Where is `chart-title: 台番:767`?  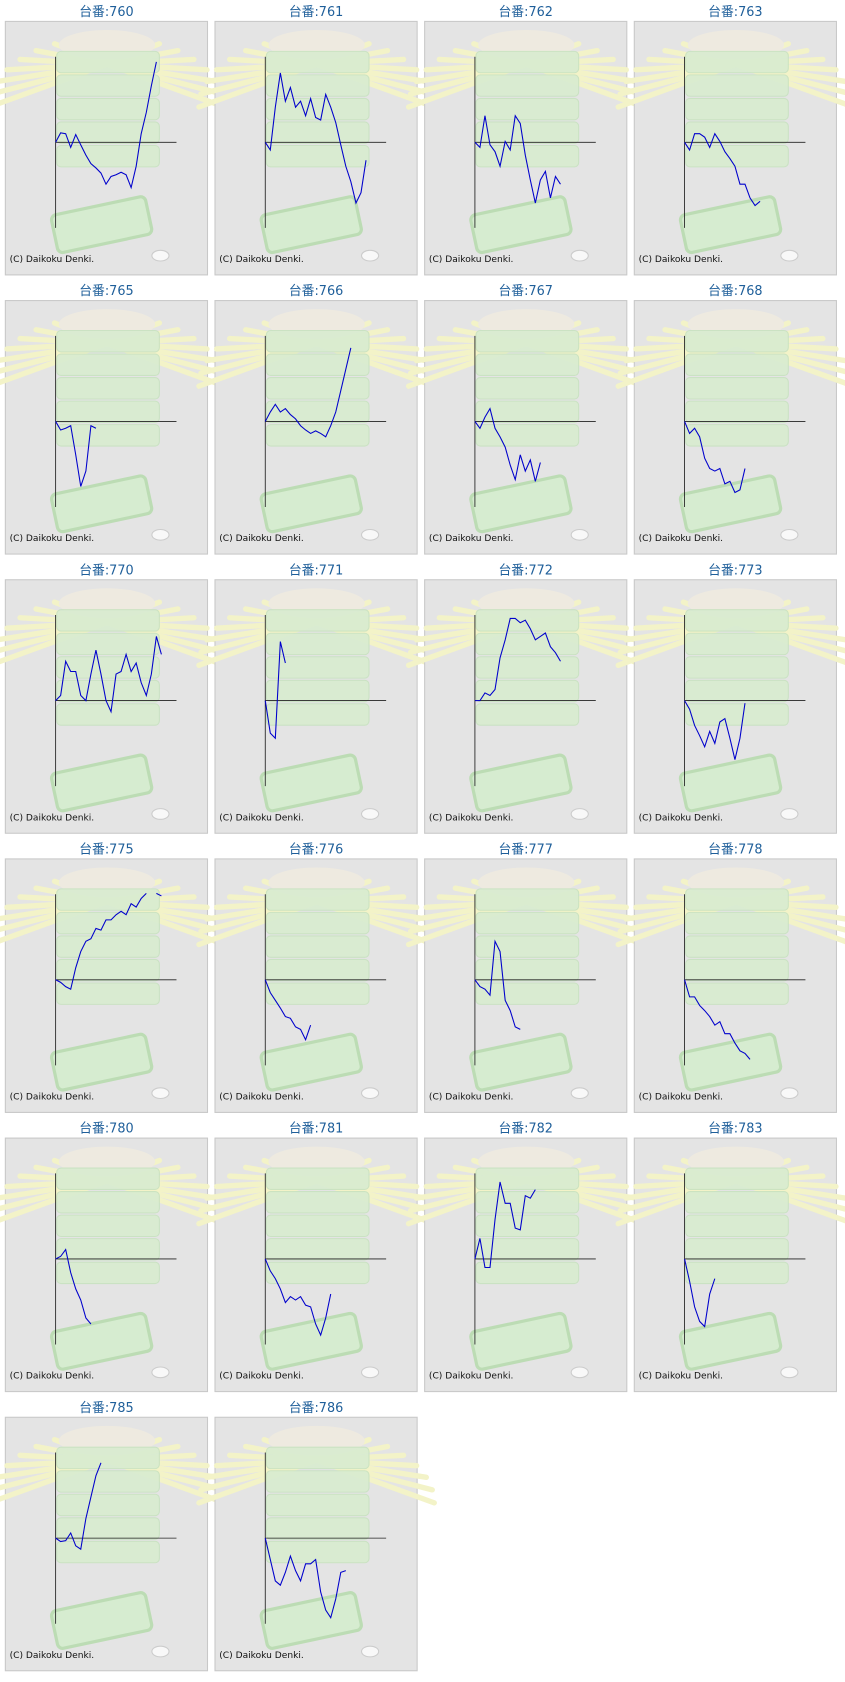 chart-title: 台番:767 is located at coordinates (525, 291).